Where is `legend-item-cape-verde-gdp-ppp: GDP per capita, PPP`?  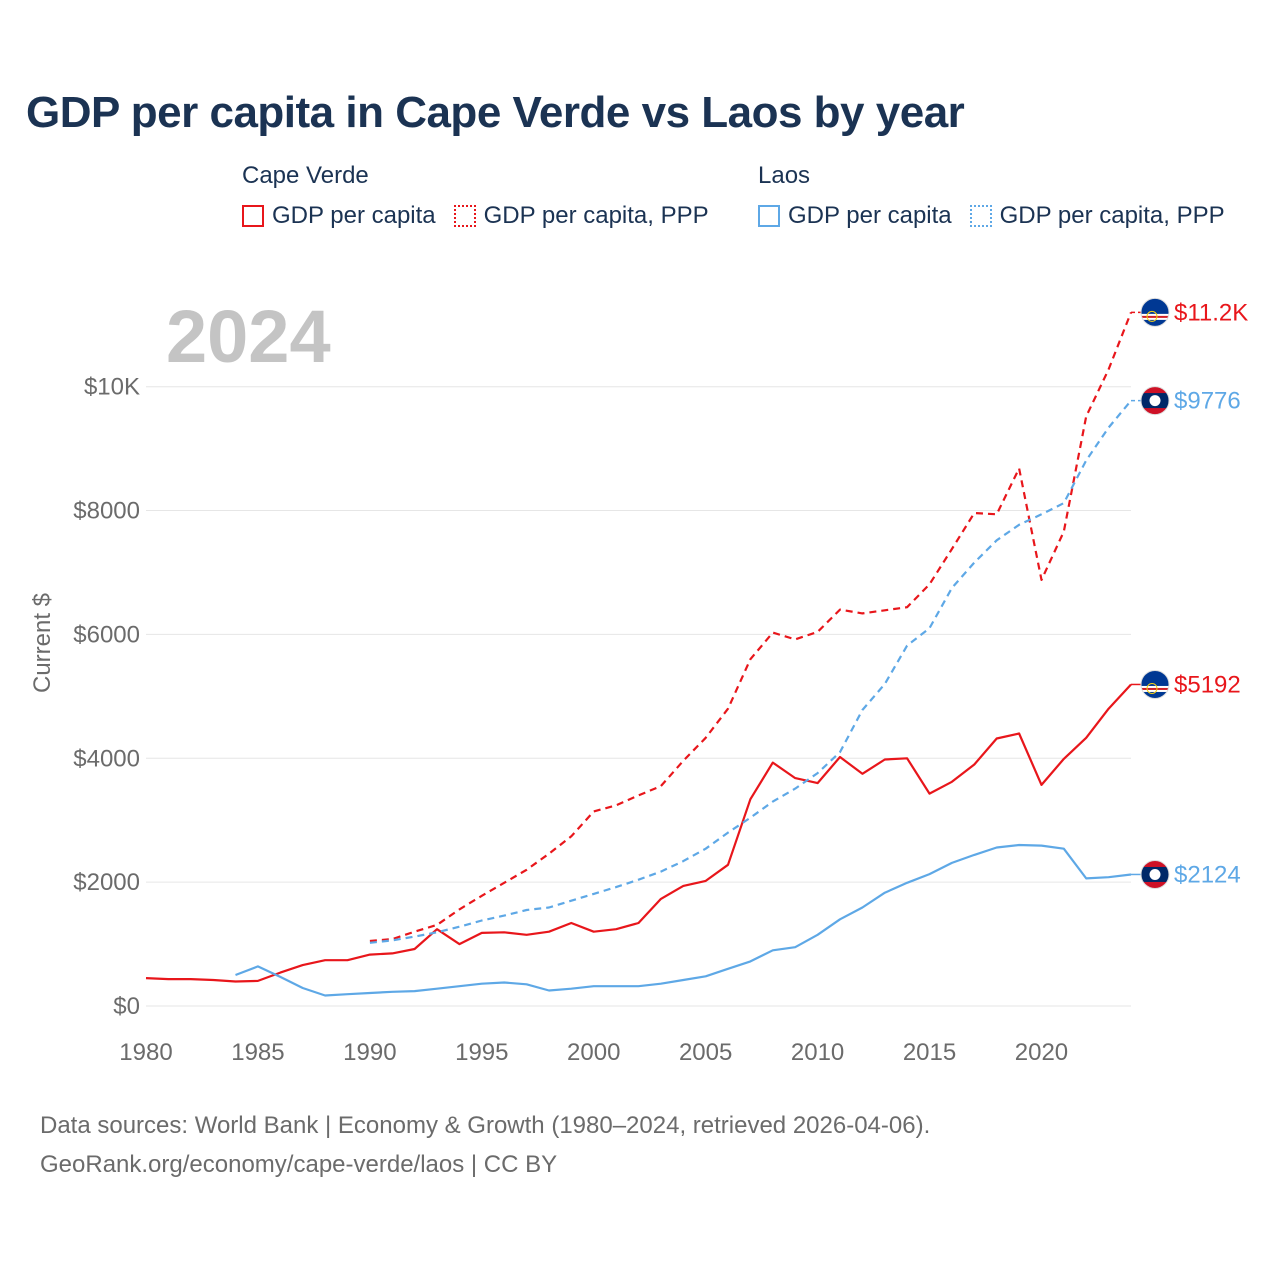
legend-item-cape-verde-gdp-ppp: GDP per capita, PPP is located at coordinates (581, 216).